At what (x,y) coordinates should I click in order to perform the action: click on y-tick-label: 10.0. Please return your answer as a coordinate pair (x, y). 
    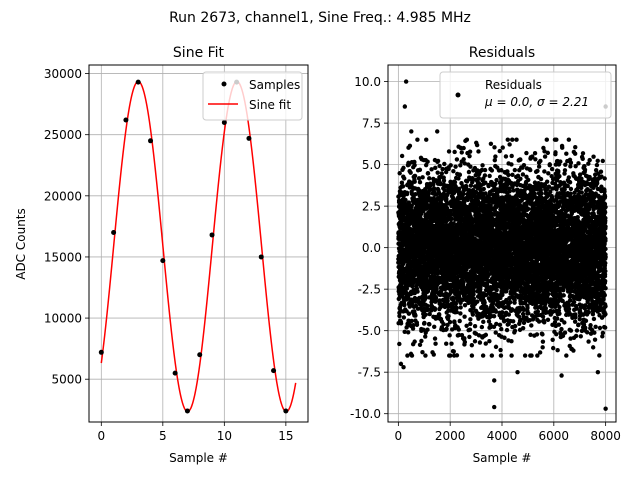
    Looking at the image, I should click on (367, 82).